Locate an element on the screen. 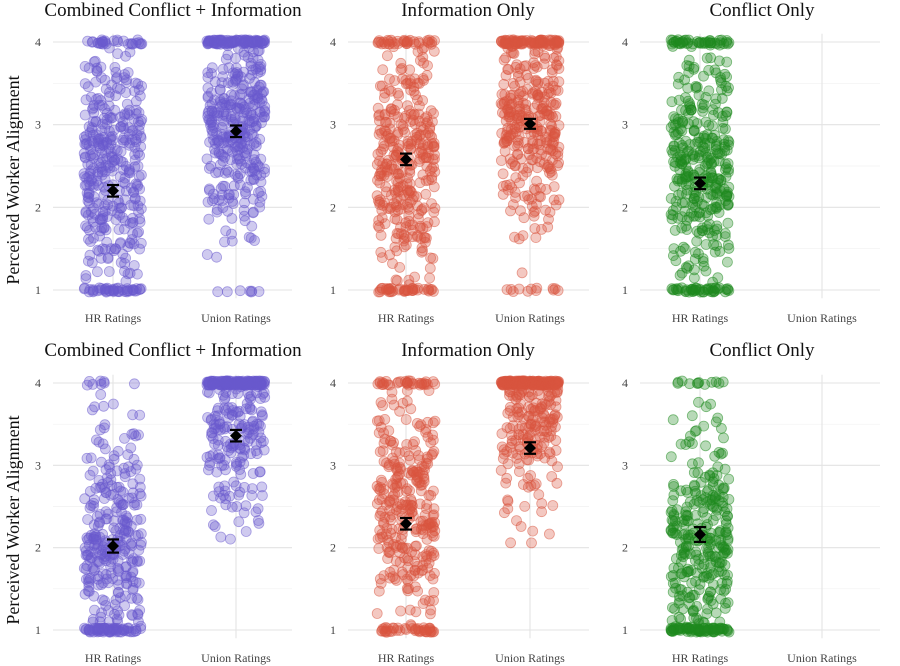  panel-title-r2c2: Information Only is located at coordinates (468, 350).